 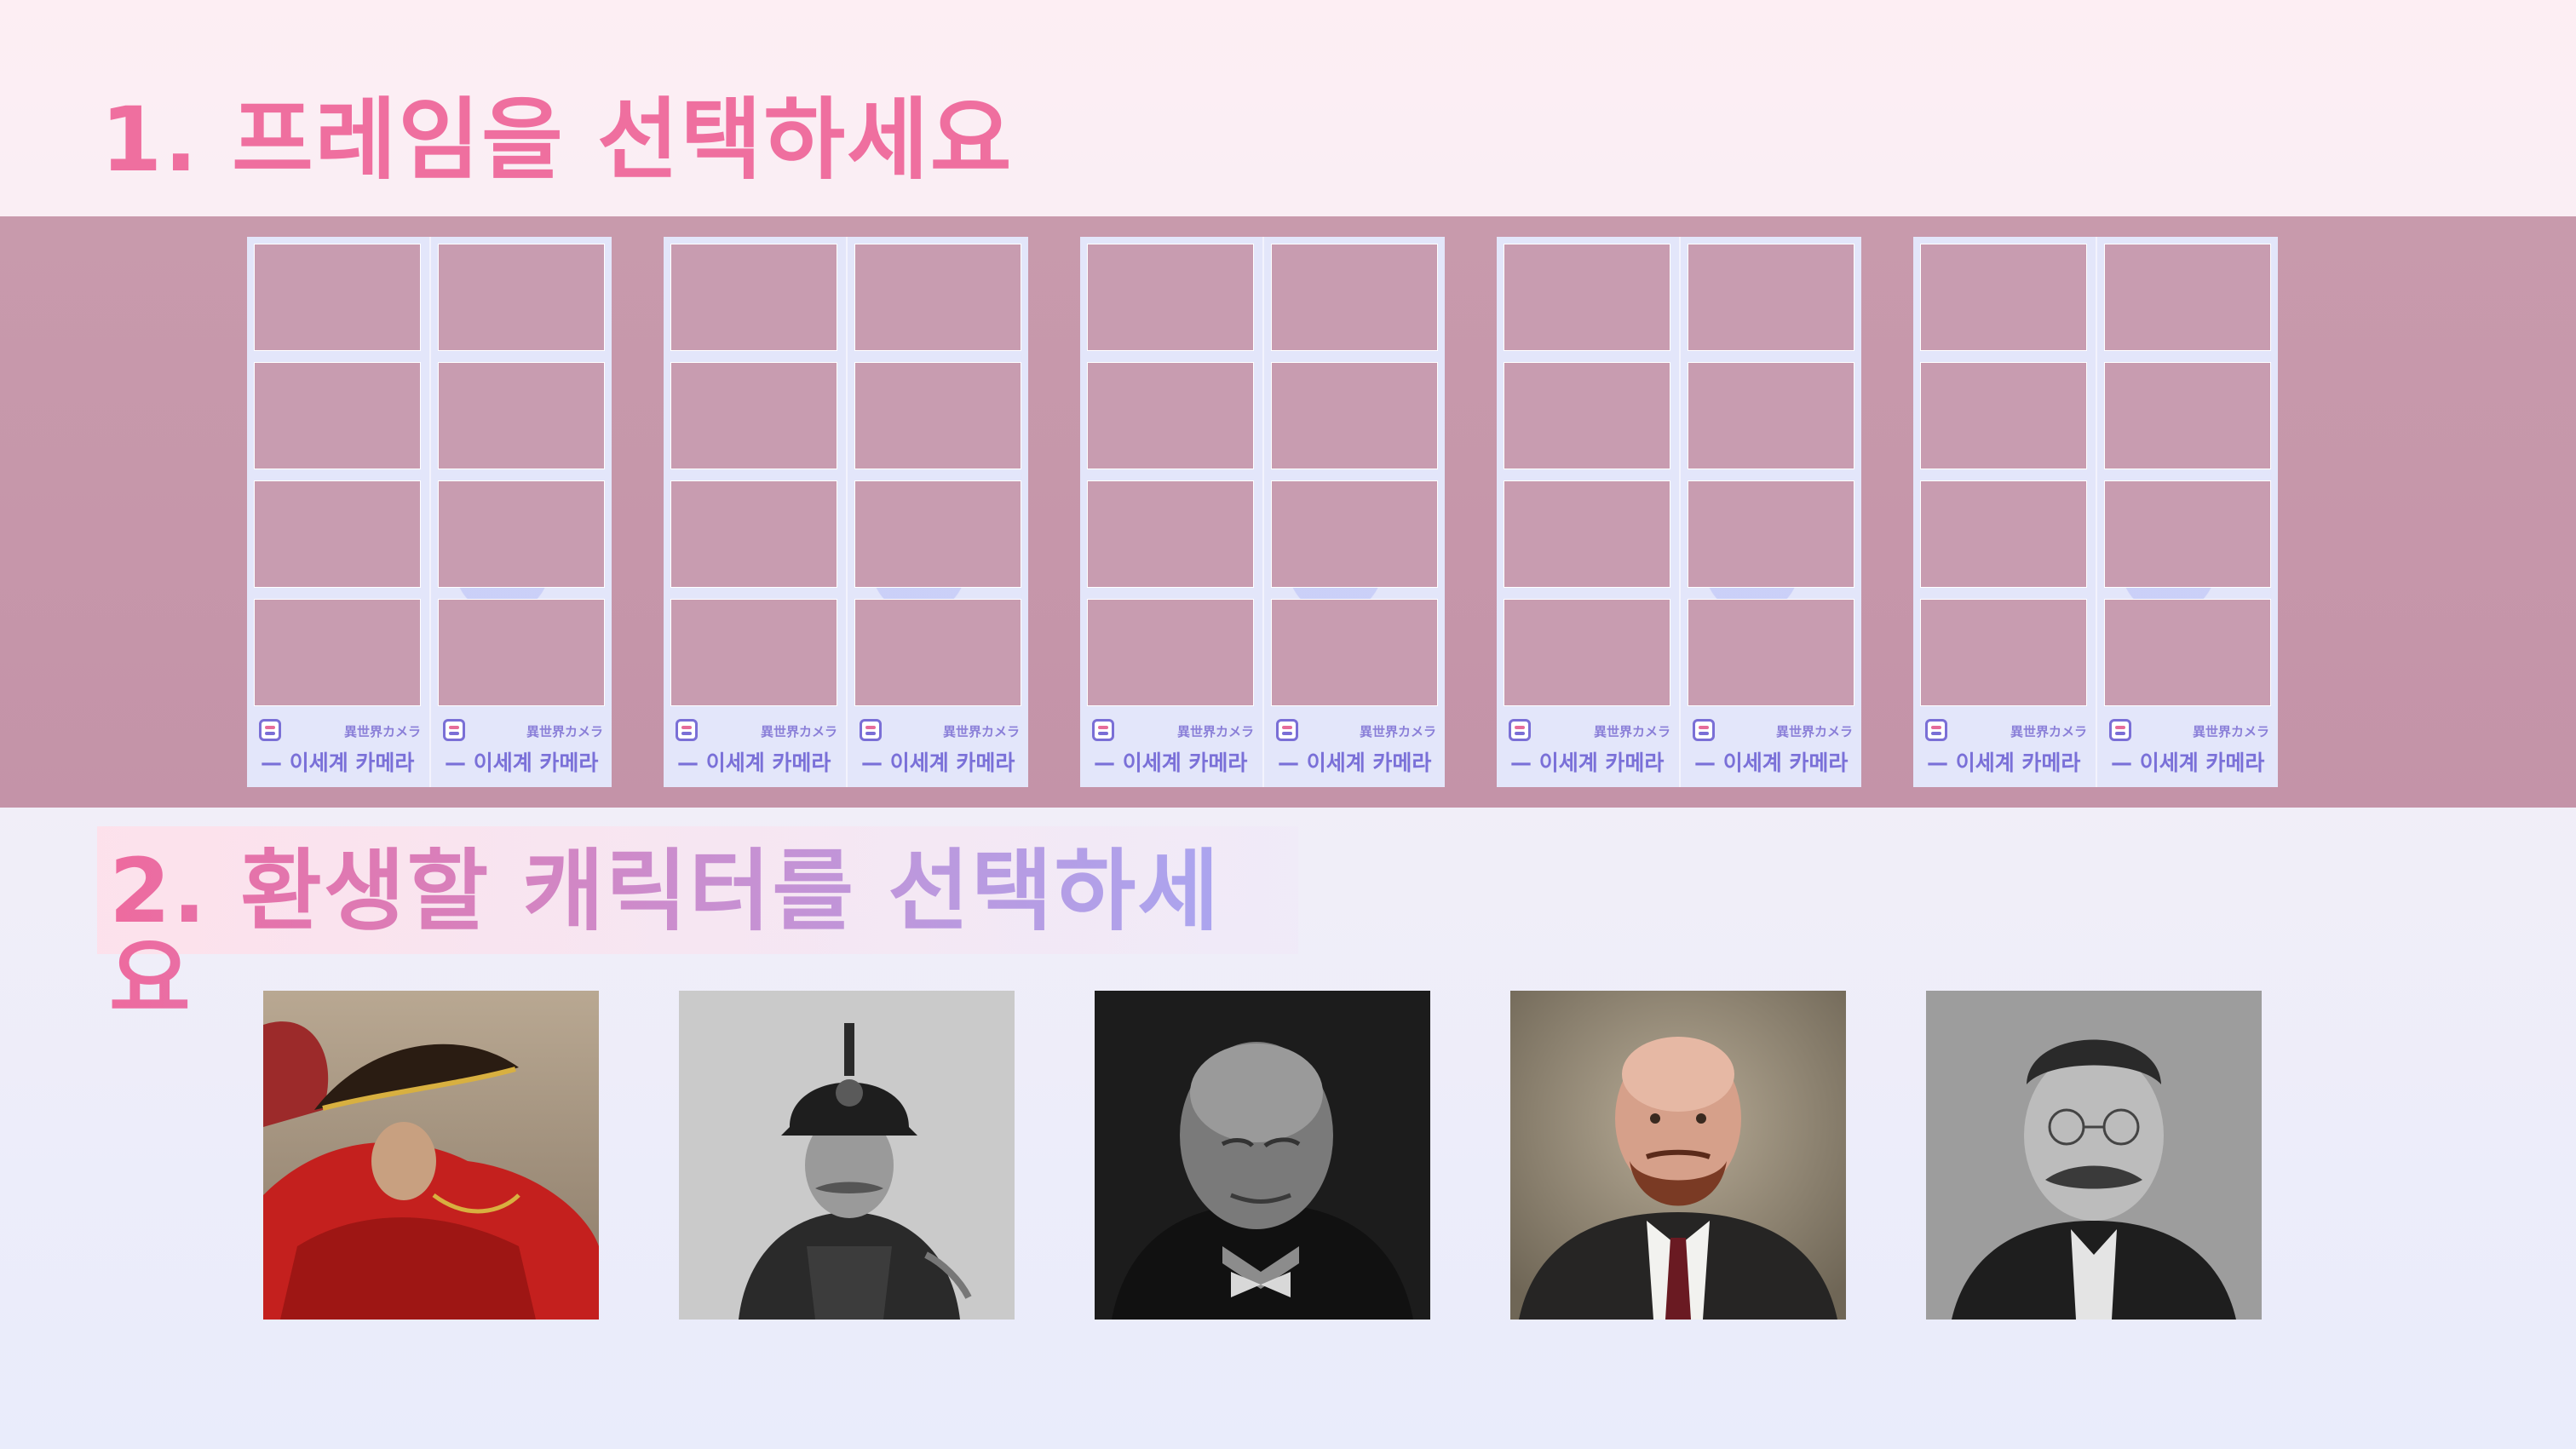 I want to click on frame-option-5: 異世界カメラ — 이세계 카메라 異世界カメラ — 이세계 카메라, so click(x=2096, y=512).